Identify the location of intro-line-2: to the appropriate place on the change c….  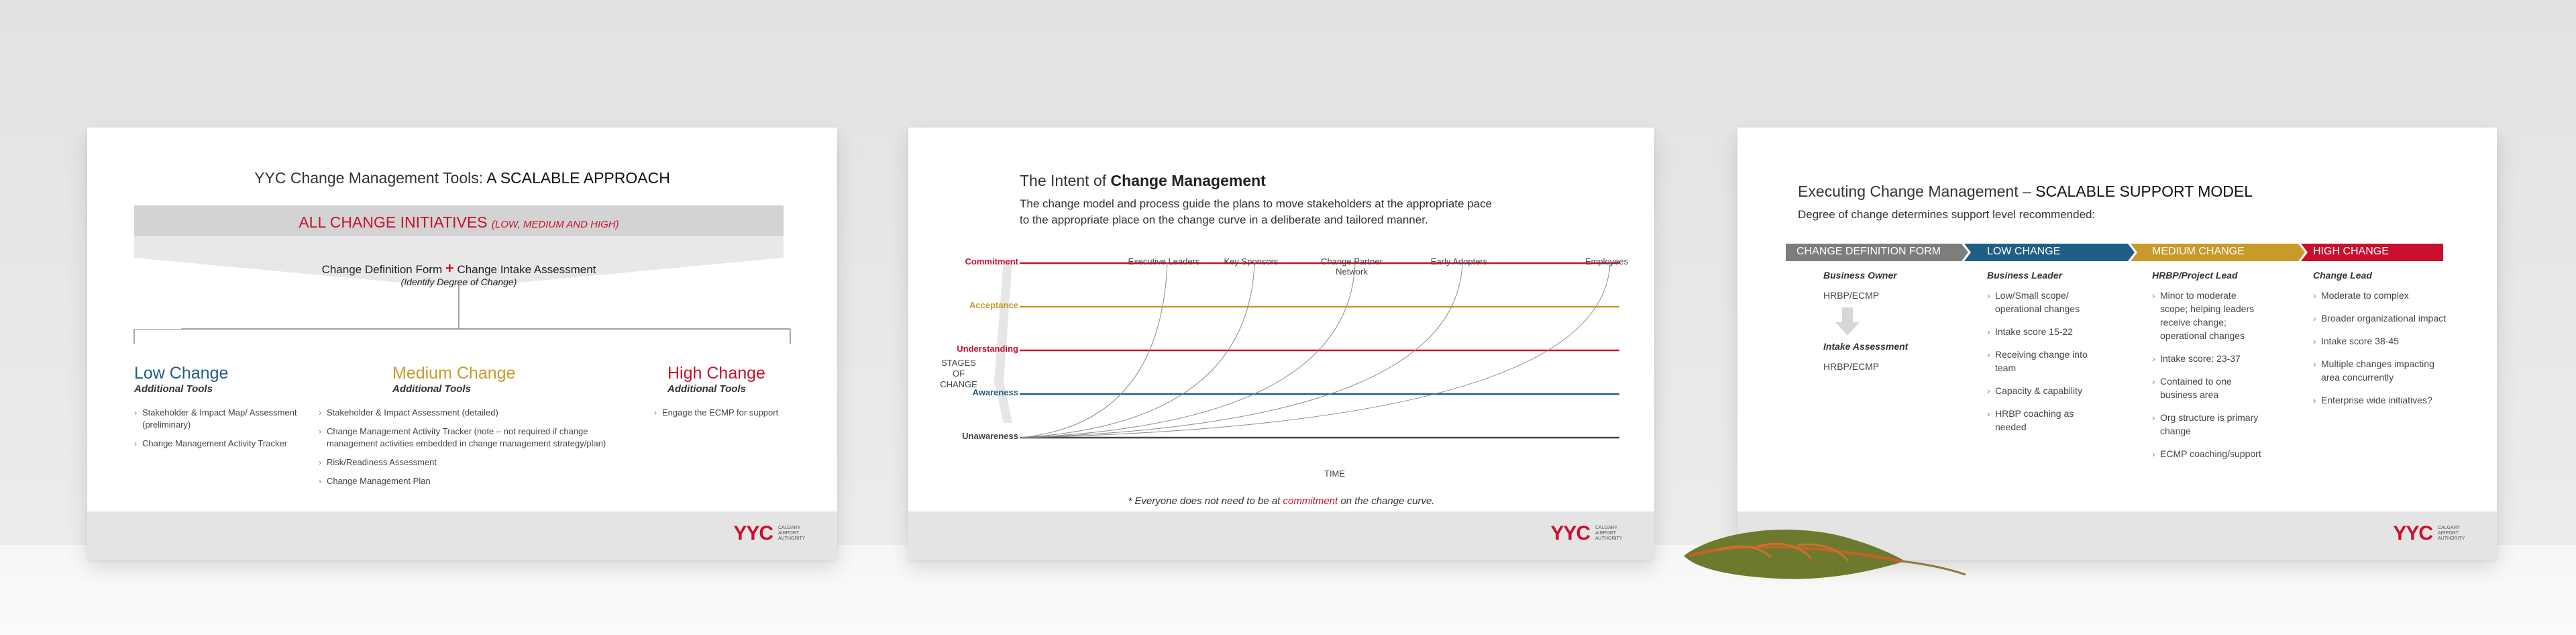
(1224, 220).